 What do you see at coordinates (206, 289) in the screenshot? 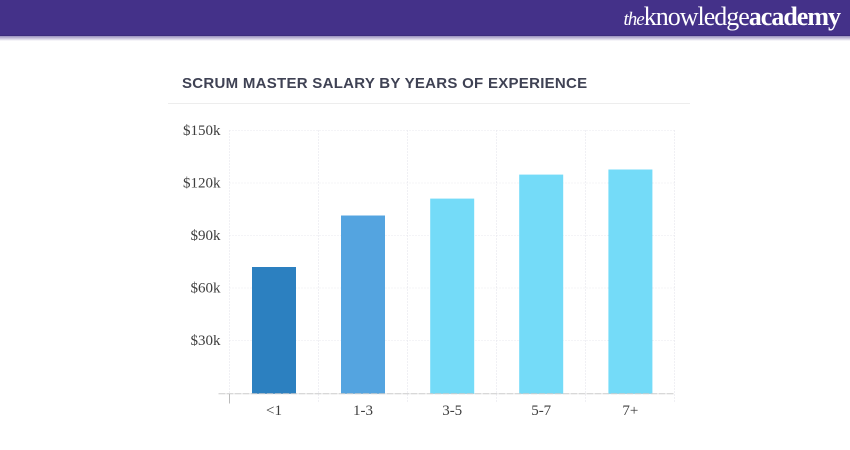
I see `svg-text: $60k` at bounding box center [206, 289].